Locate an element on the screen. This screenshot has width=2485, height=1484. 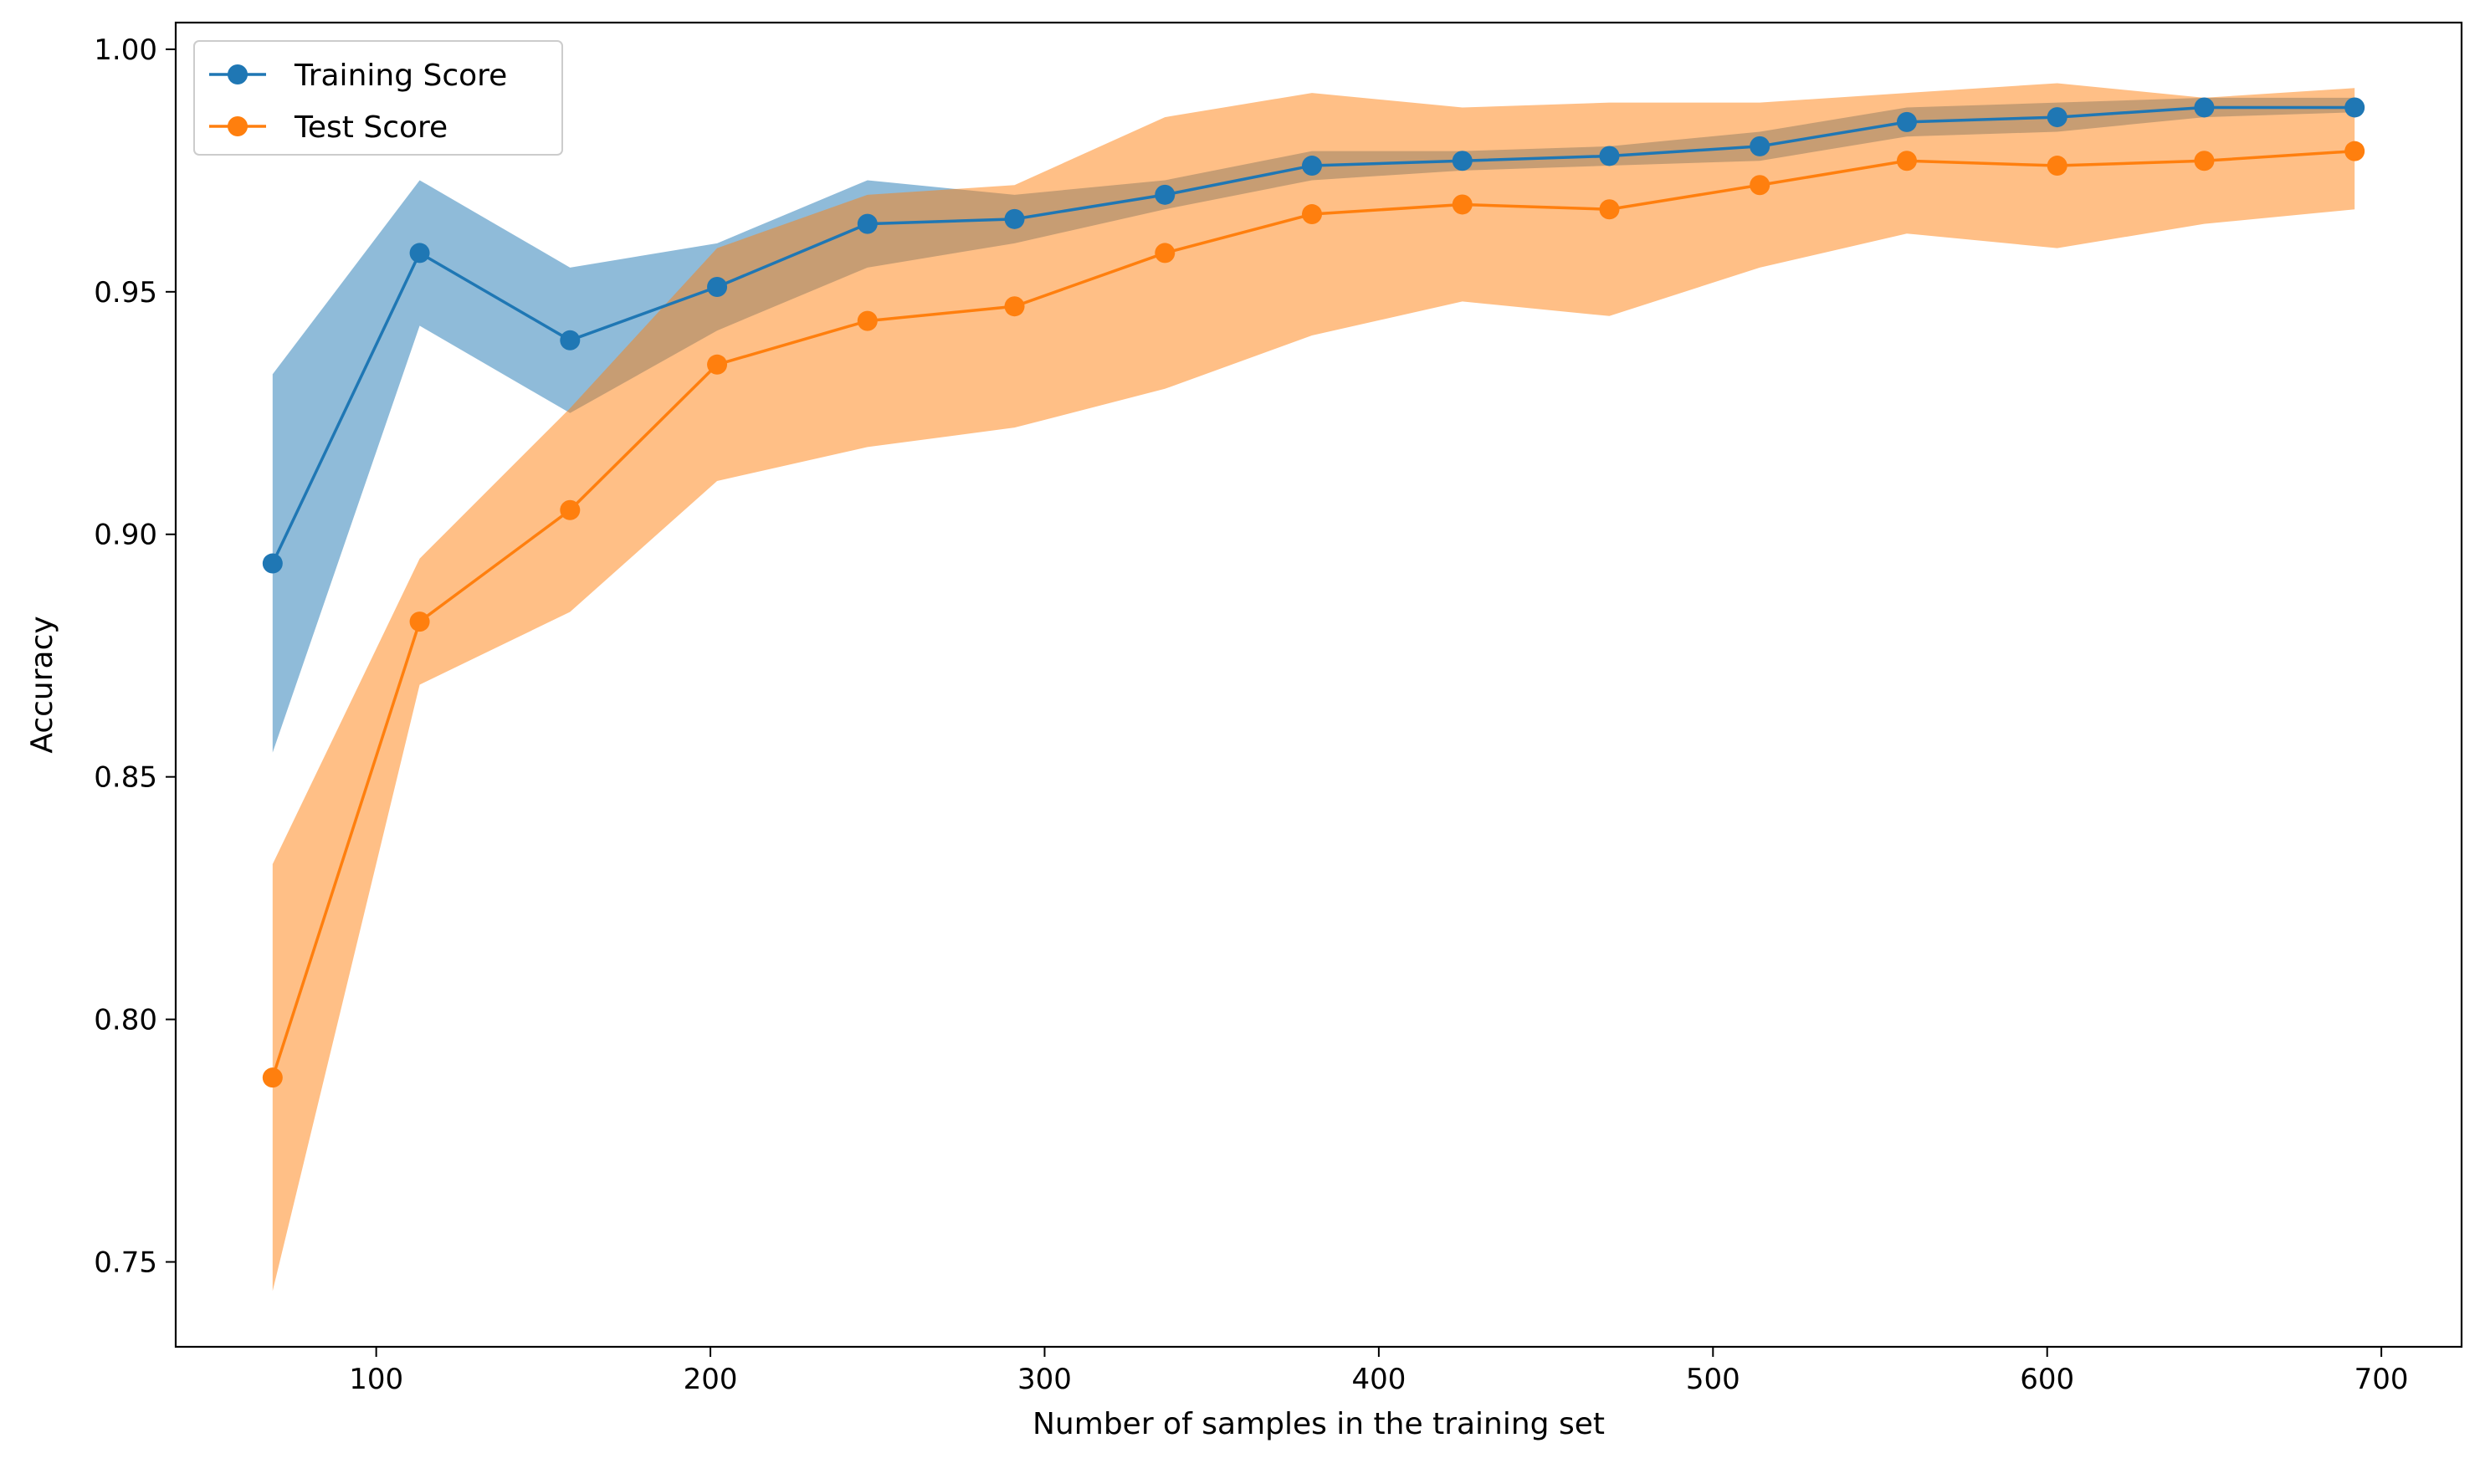
x-tick-label: 700 is located at coordinates (2381, 1379).